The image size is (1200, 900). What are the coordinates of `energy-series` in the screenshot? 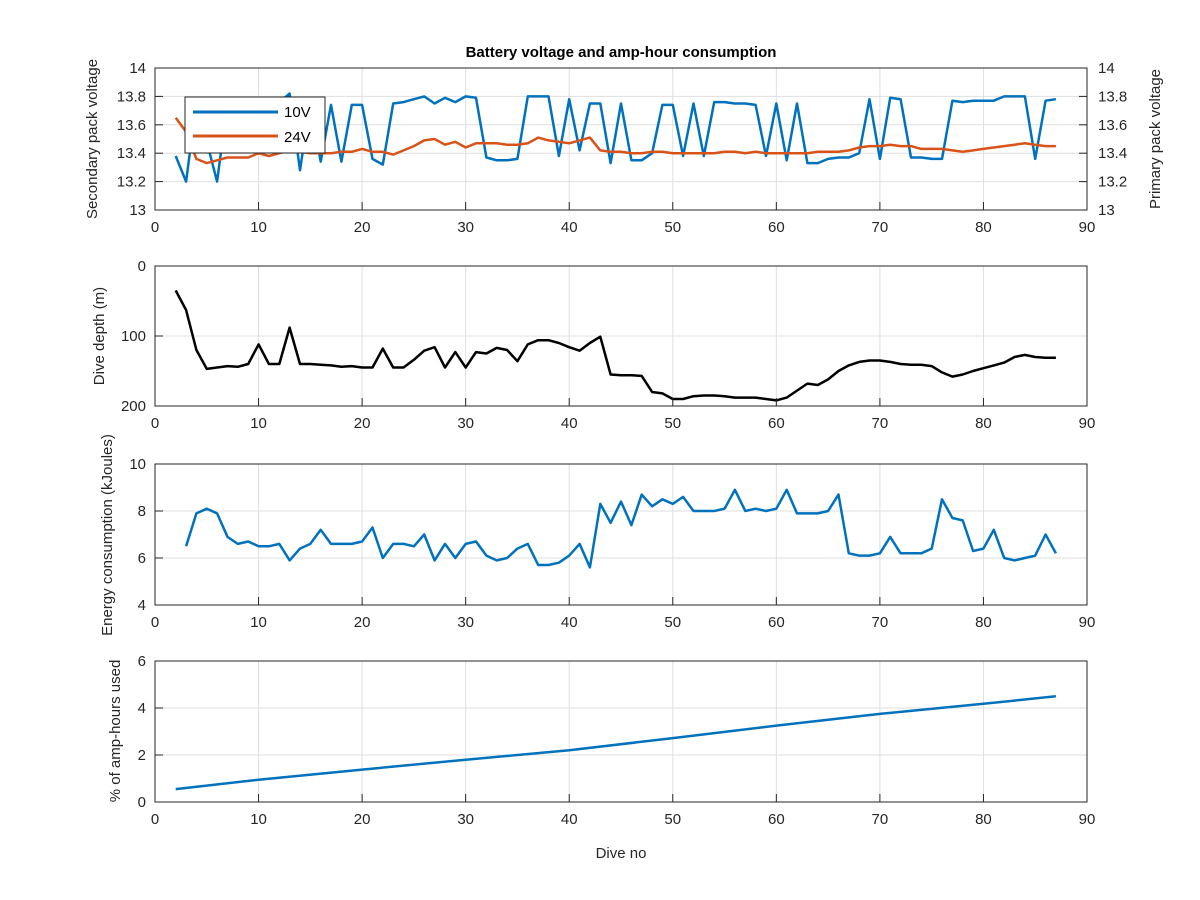 It's located at (620, 528).